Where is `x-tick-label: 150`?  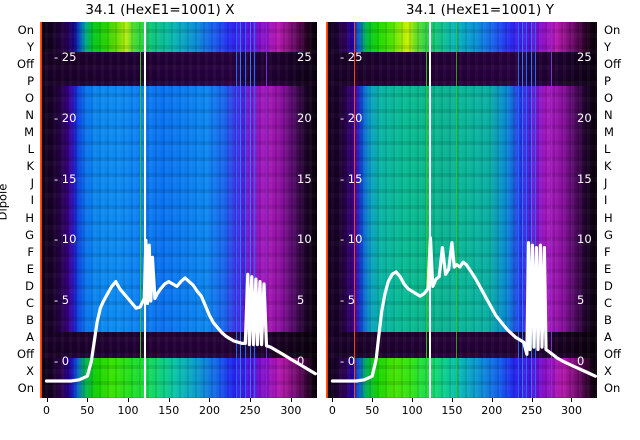 x-tick-label: 150 is located at coordinates (452, 410).